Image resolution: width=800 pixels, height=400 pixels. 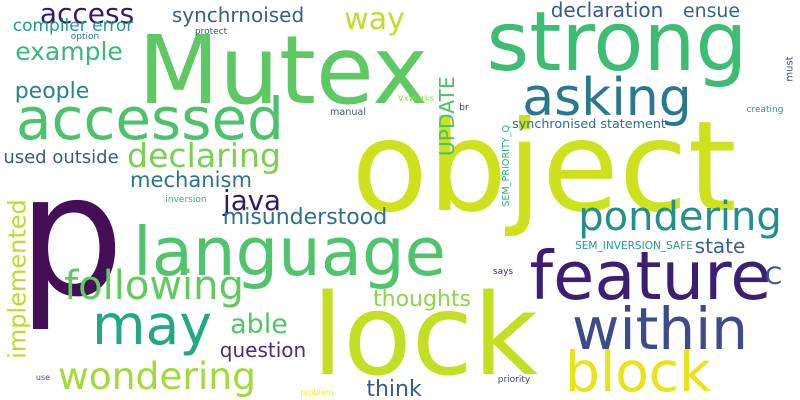 What do you see at coordinates (773, 275) in the screenshot?
I see `word-c: C` at bounding box center [773, 275].